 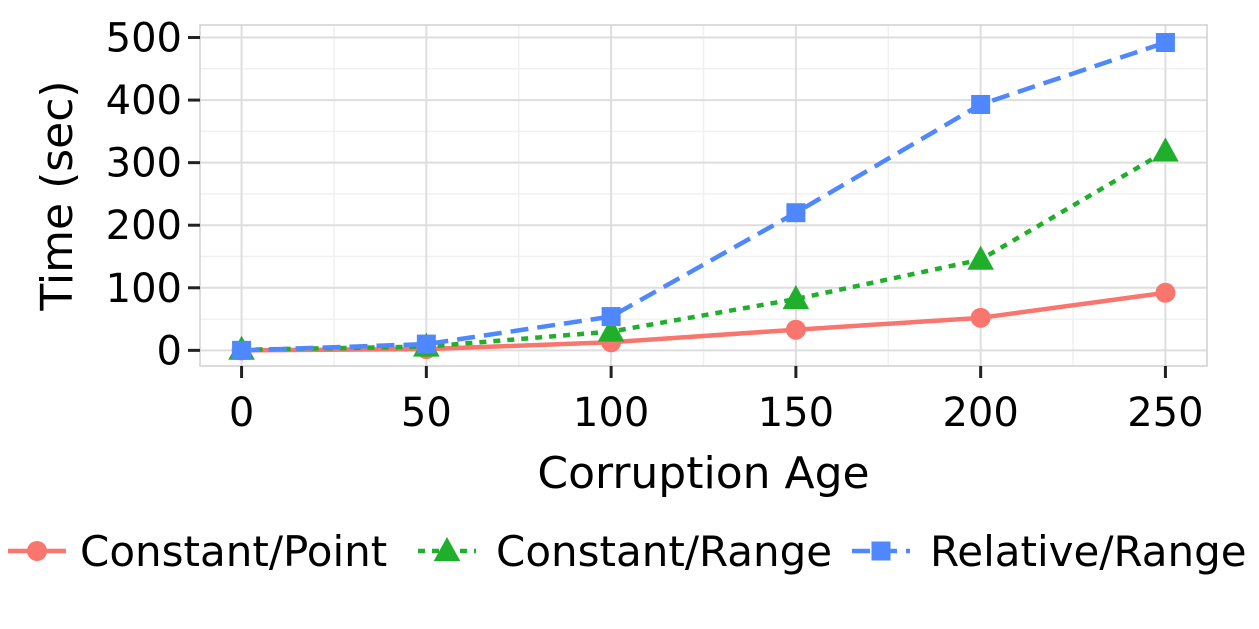 I want to click on legend-item-constant-range: Constant/Range, so click(x=625, y=551).